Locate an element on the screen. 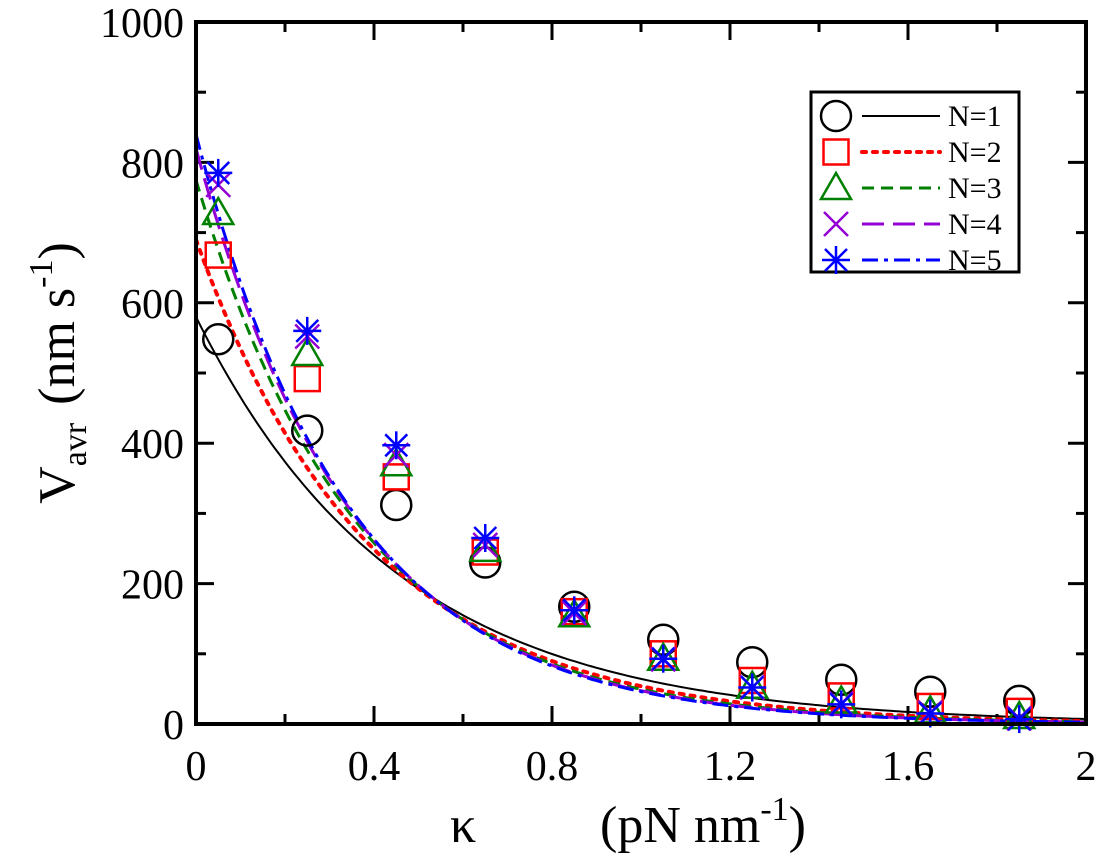 The width and height of the screenshot is (1102, 859). legend: N=1N=2N=3N=4N=5 is located at coordinates (915, 183).